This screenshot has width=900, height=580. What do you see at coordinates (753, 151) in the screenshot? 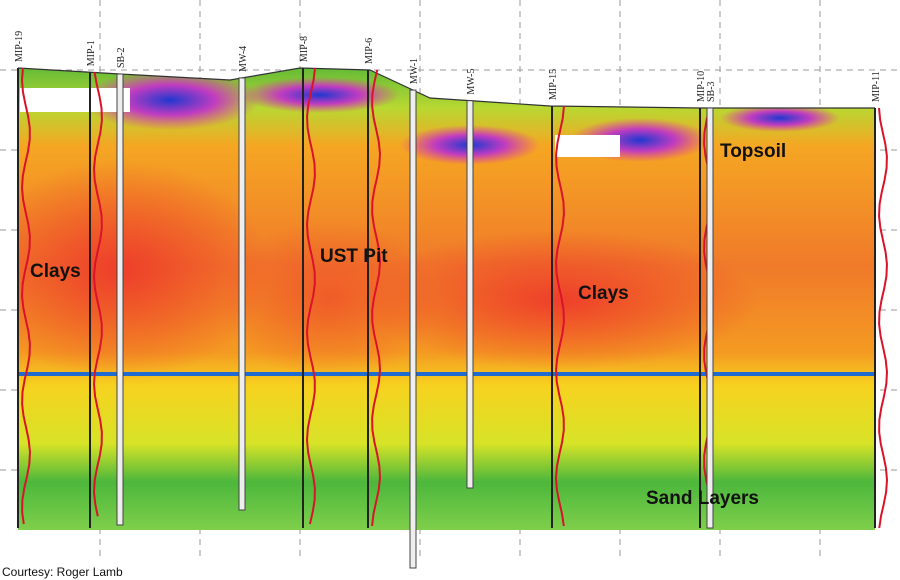
I see `zone-label: Topsoil` at bounding box center [753, 151].